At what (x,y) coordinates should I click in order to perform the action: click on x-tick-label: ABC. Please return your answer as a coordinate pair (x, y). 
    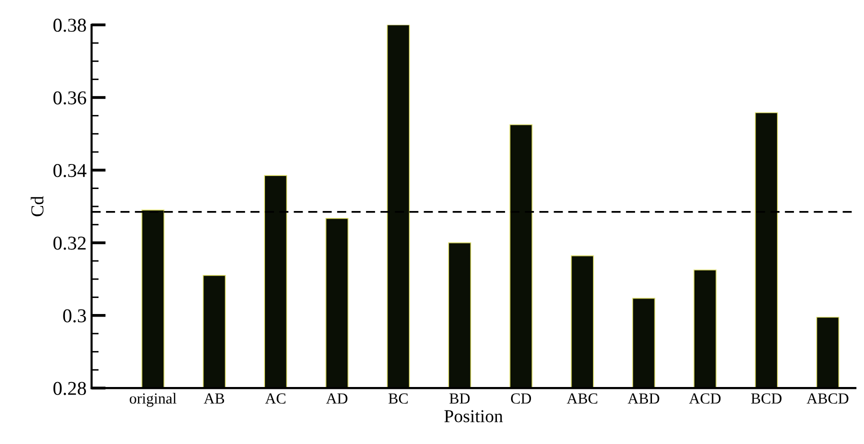
    Looking at the image, I should click on (582, 398).